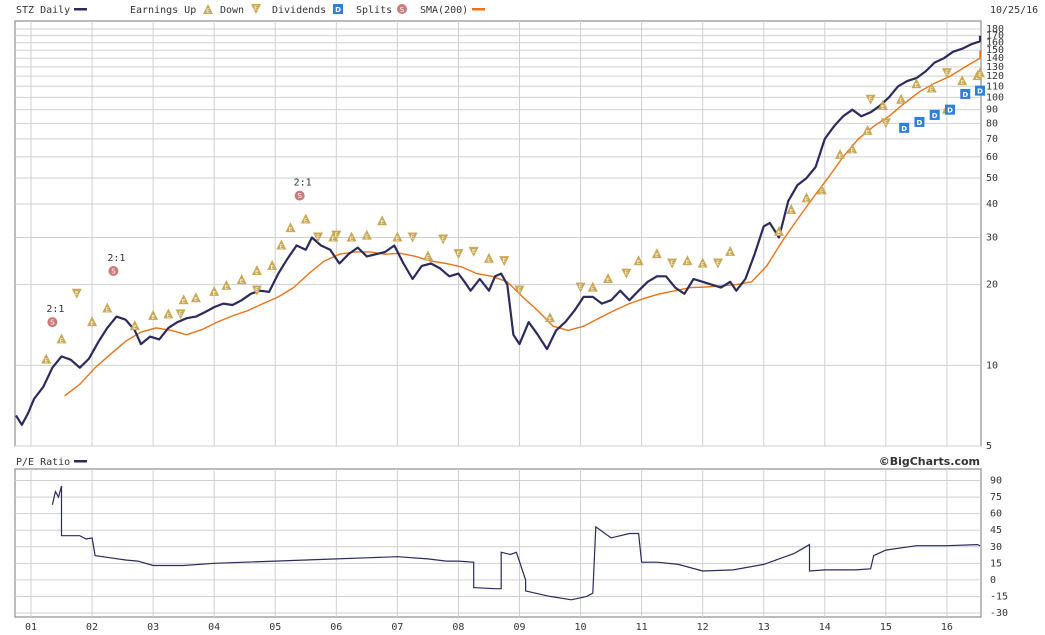 This screenshot has width=1045, height=635. Describe the element at coordinates (338, 9) in the screenshot. I see `dividend-legend-icon: D` at that location.